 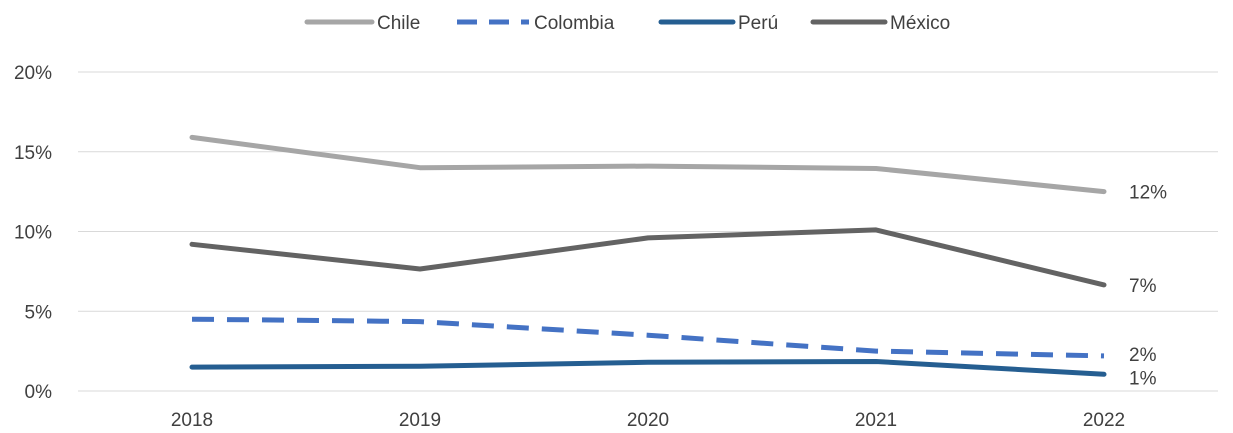 I want to click on legend-entry: Colombia, so click(x=574, y=23).